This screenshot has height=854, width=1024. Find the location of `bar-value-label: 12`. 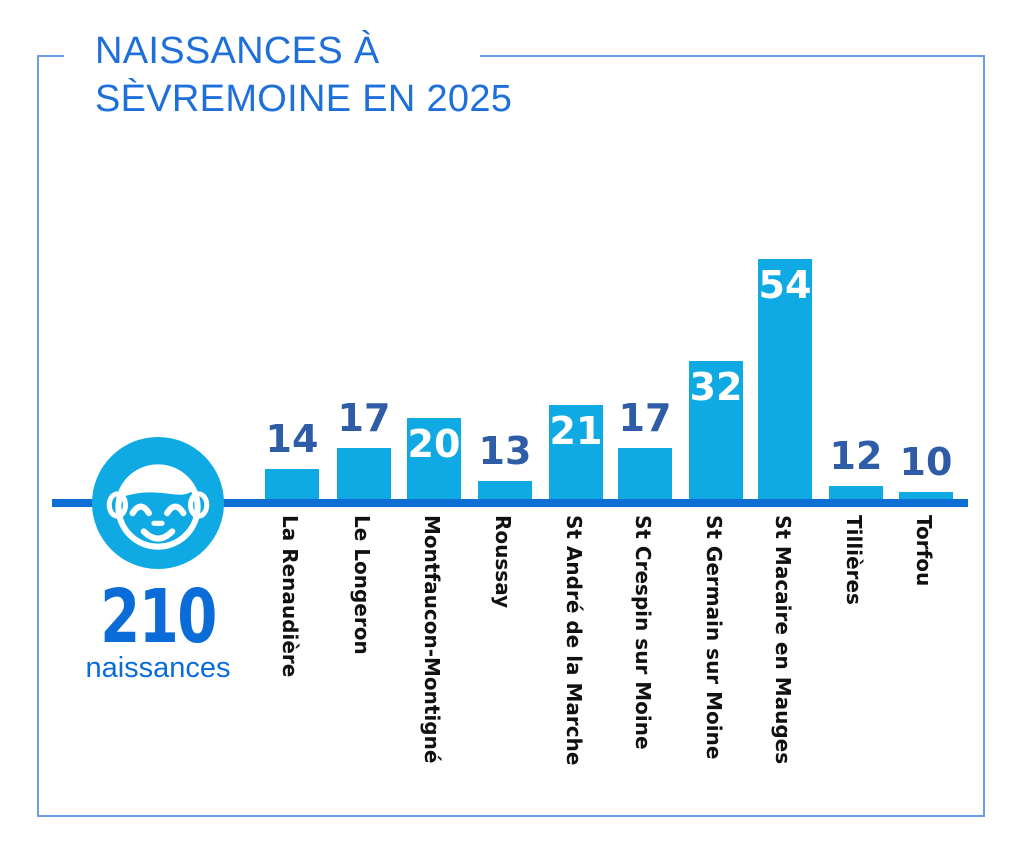

bar-value-label: 12 is located at coordinates (856, 456).